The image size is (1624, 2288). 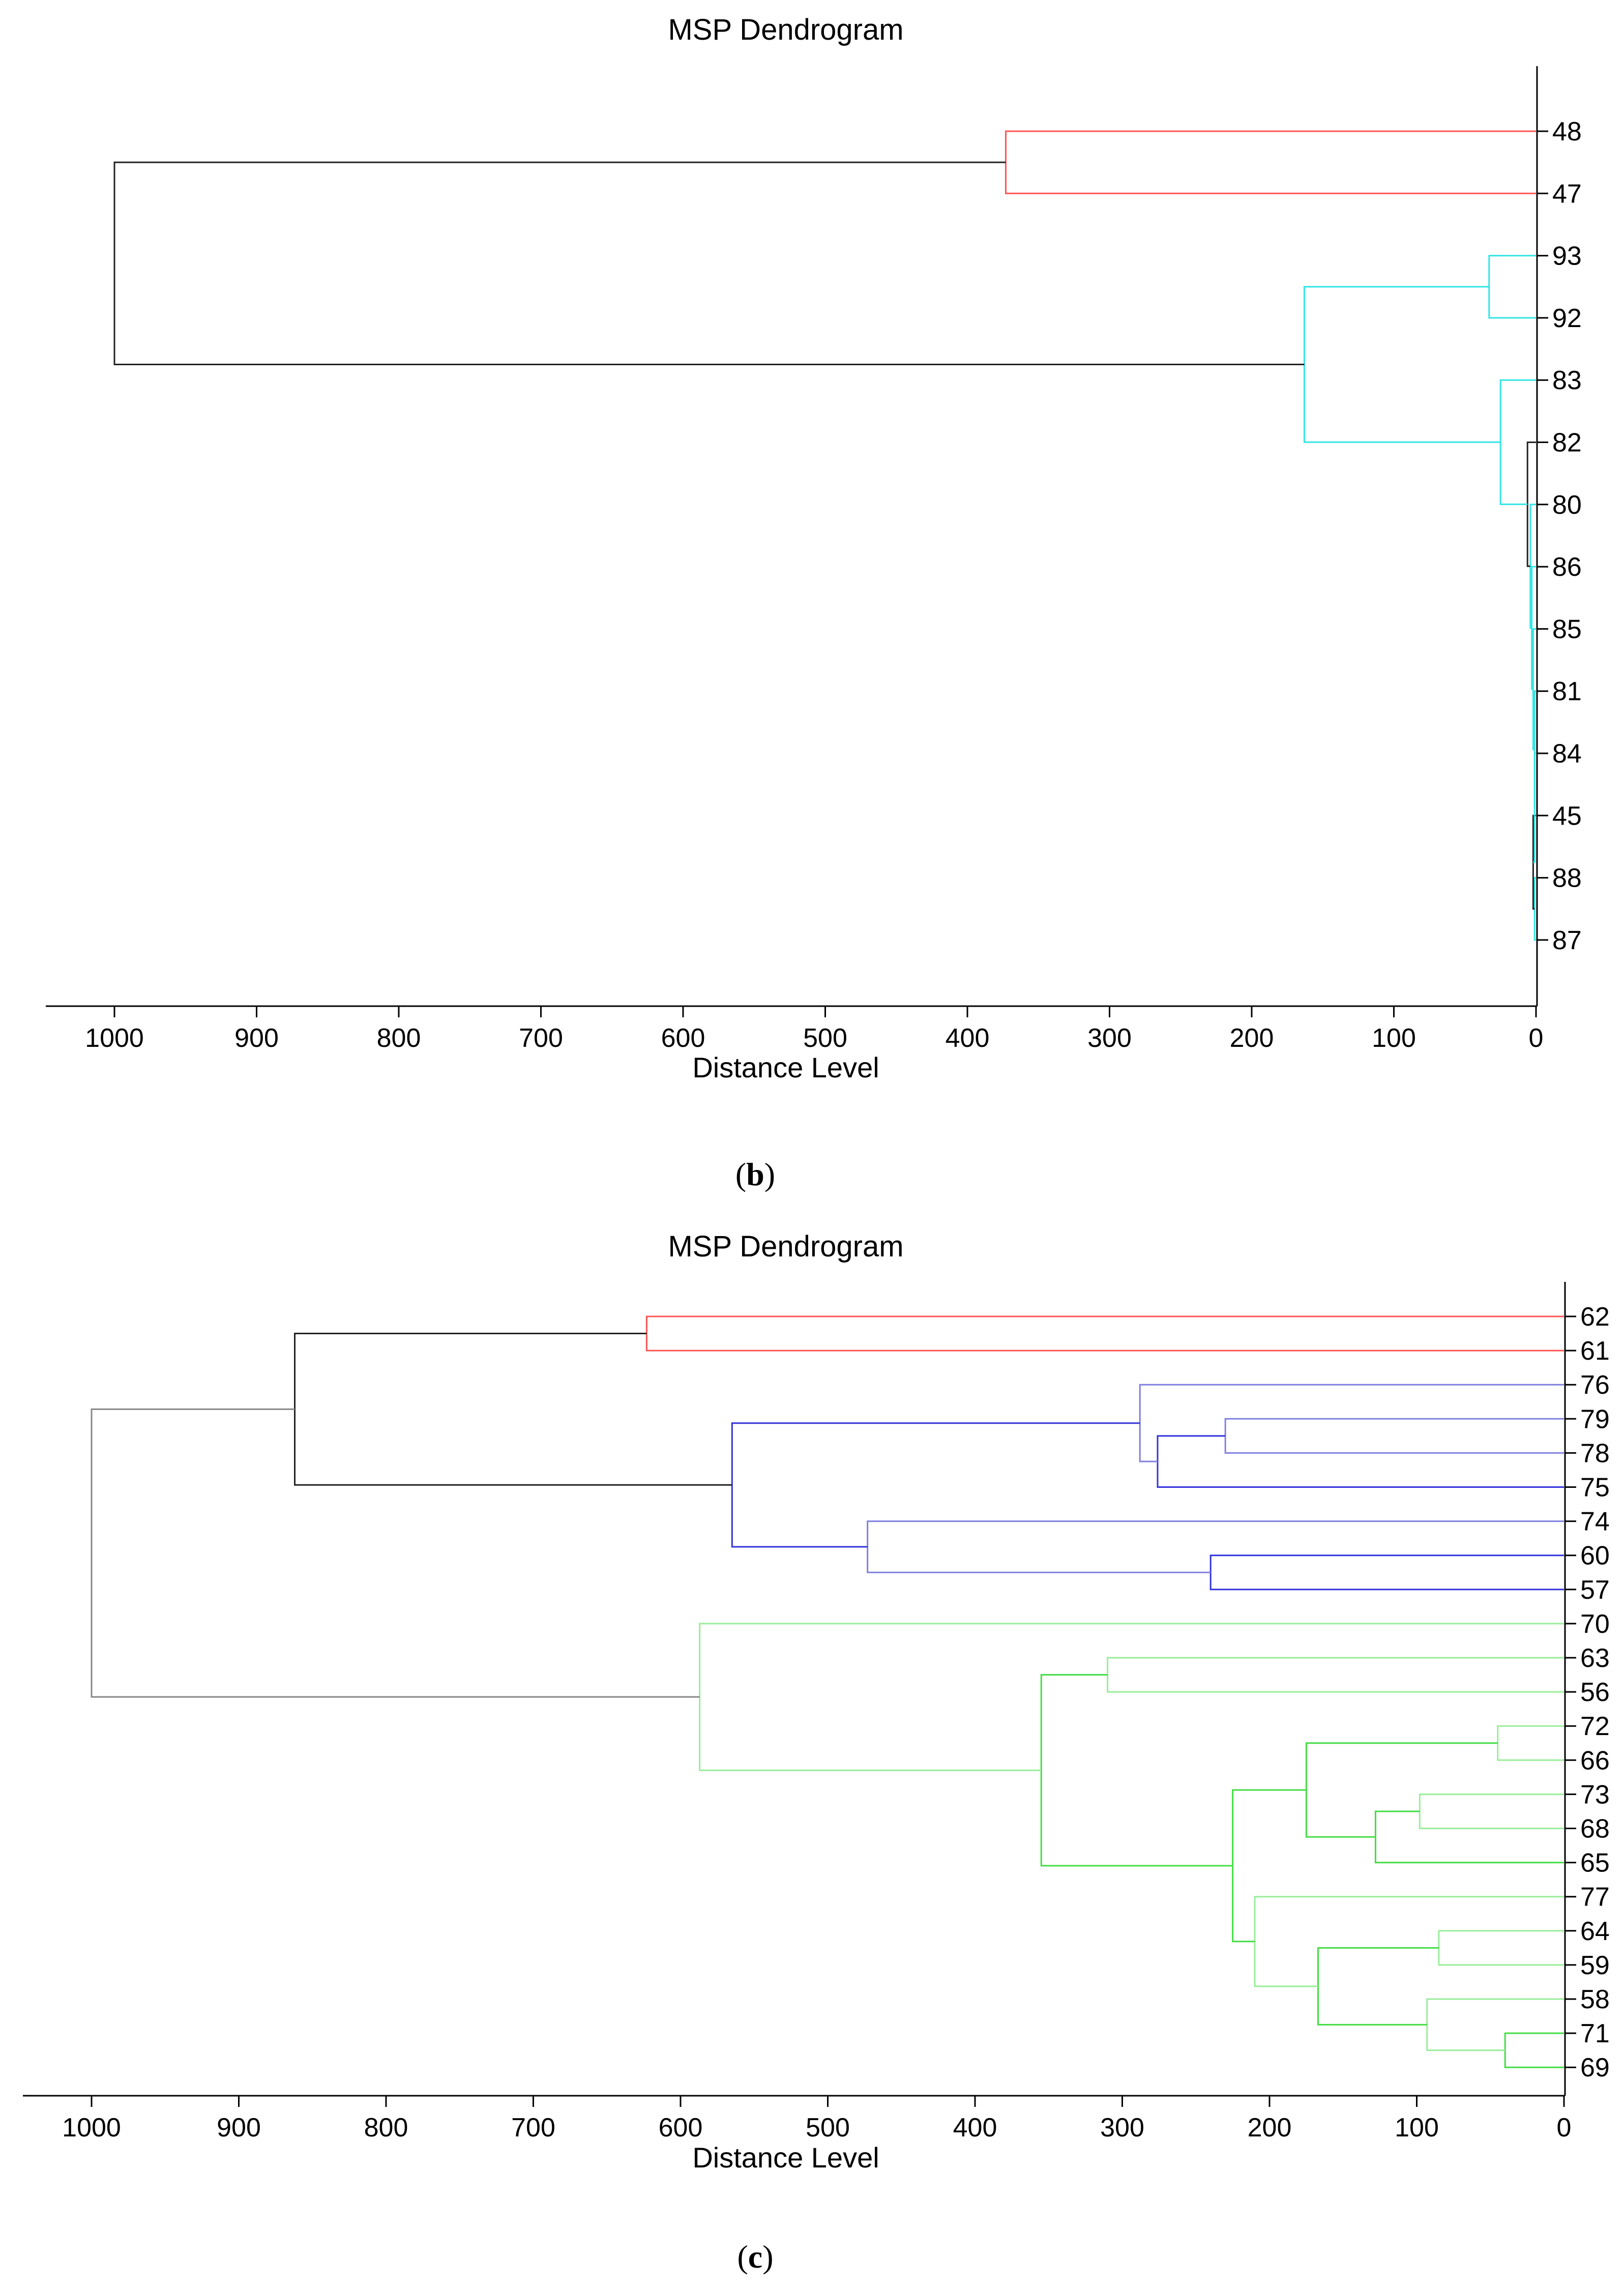 I want to click on leaf-label-69: 69, so click(x=1595, y=2067).